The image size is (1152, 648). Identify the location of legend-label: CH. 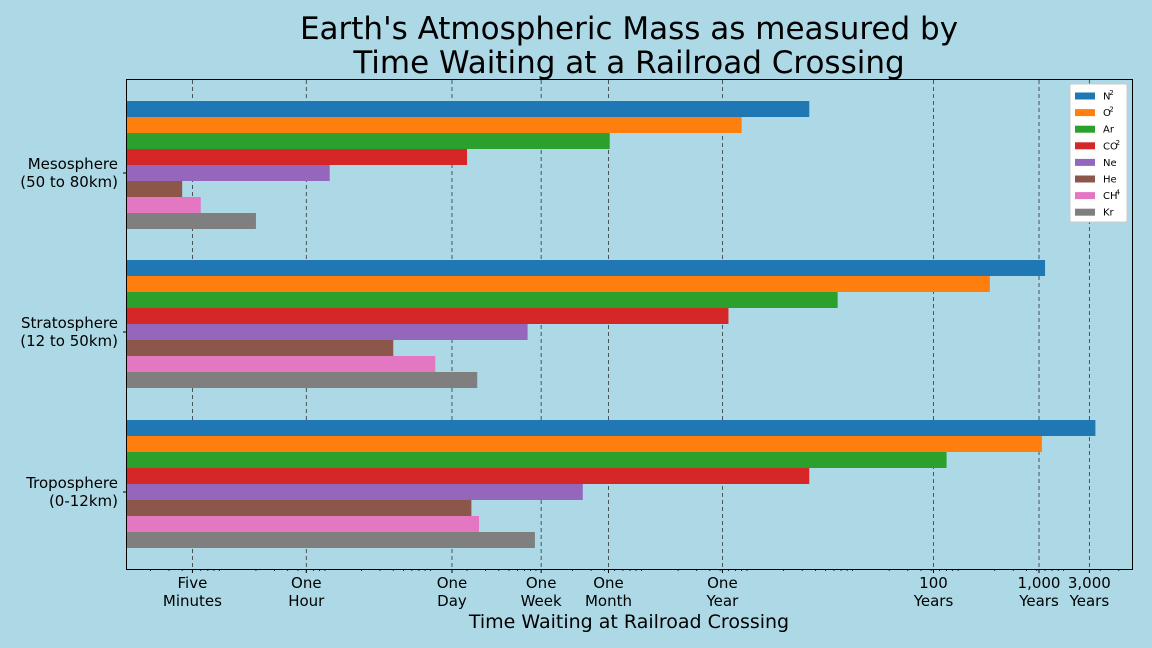
(1110, 196).